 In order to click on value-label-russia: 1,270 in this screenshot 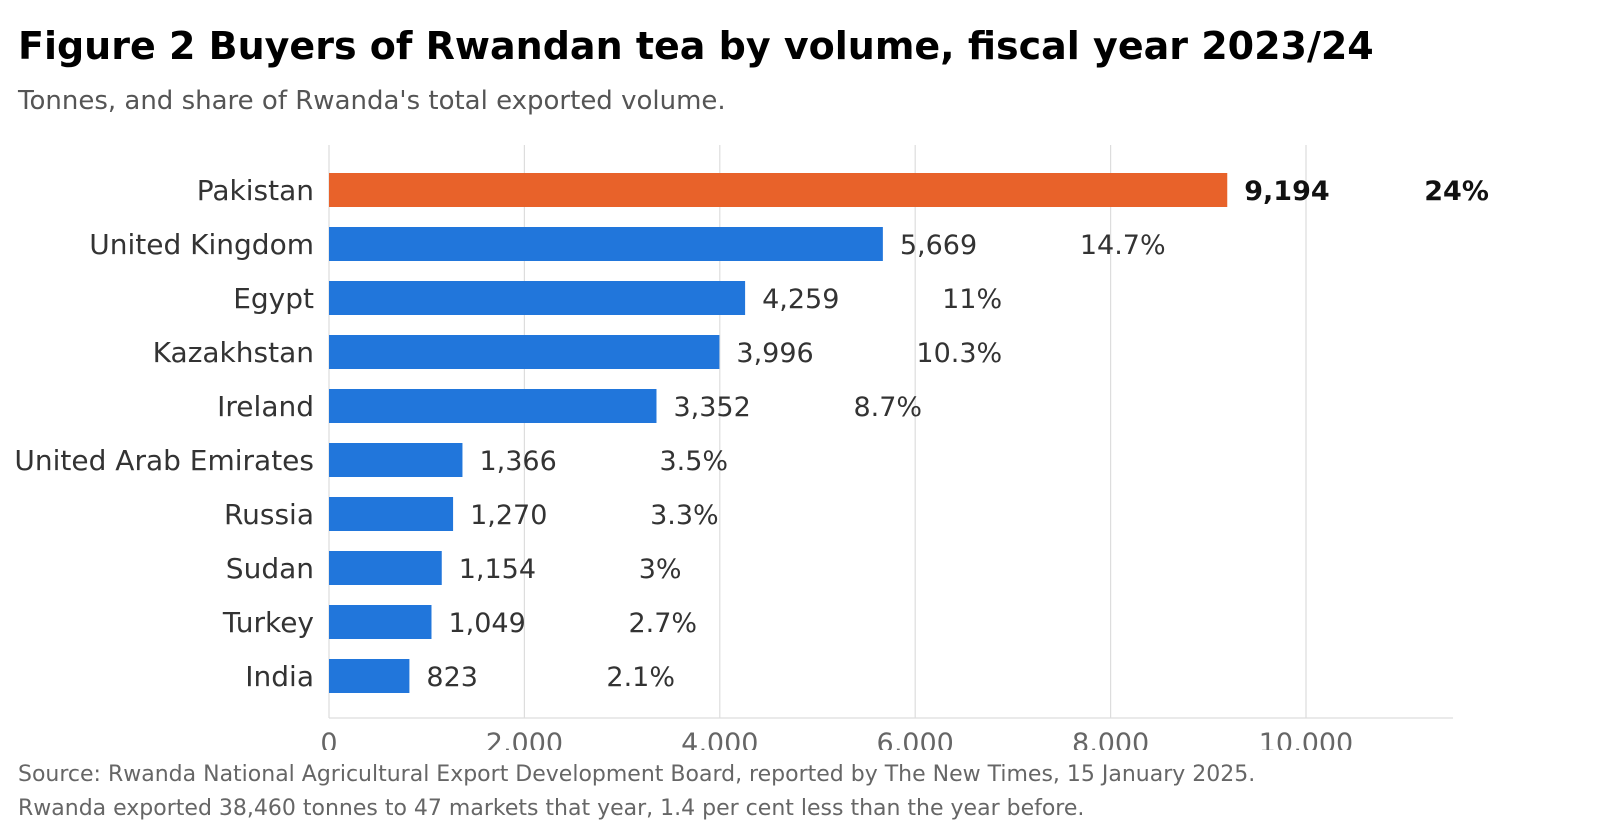, I will do `click(508, 515)`.